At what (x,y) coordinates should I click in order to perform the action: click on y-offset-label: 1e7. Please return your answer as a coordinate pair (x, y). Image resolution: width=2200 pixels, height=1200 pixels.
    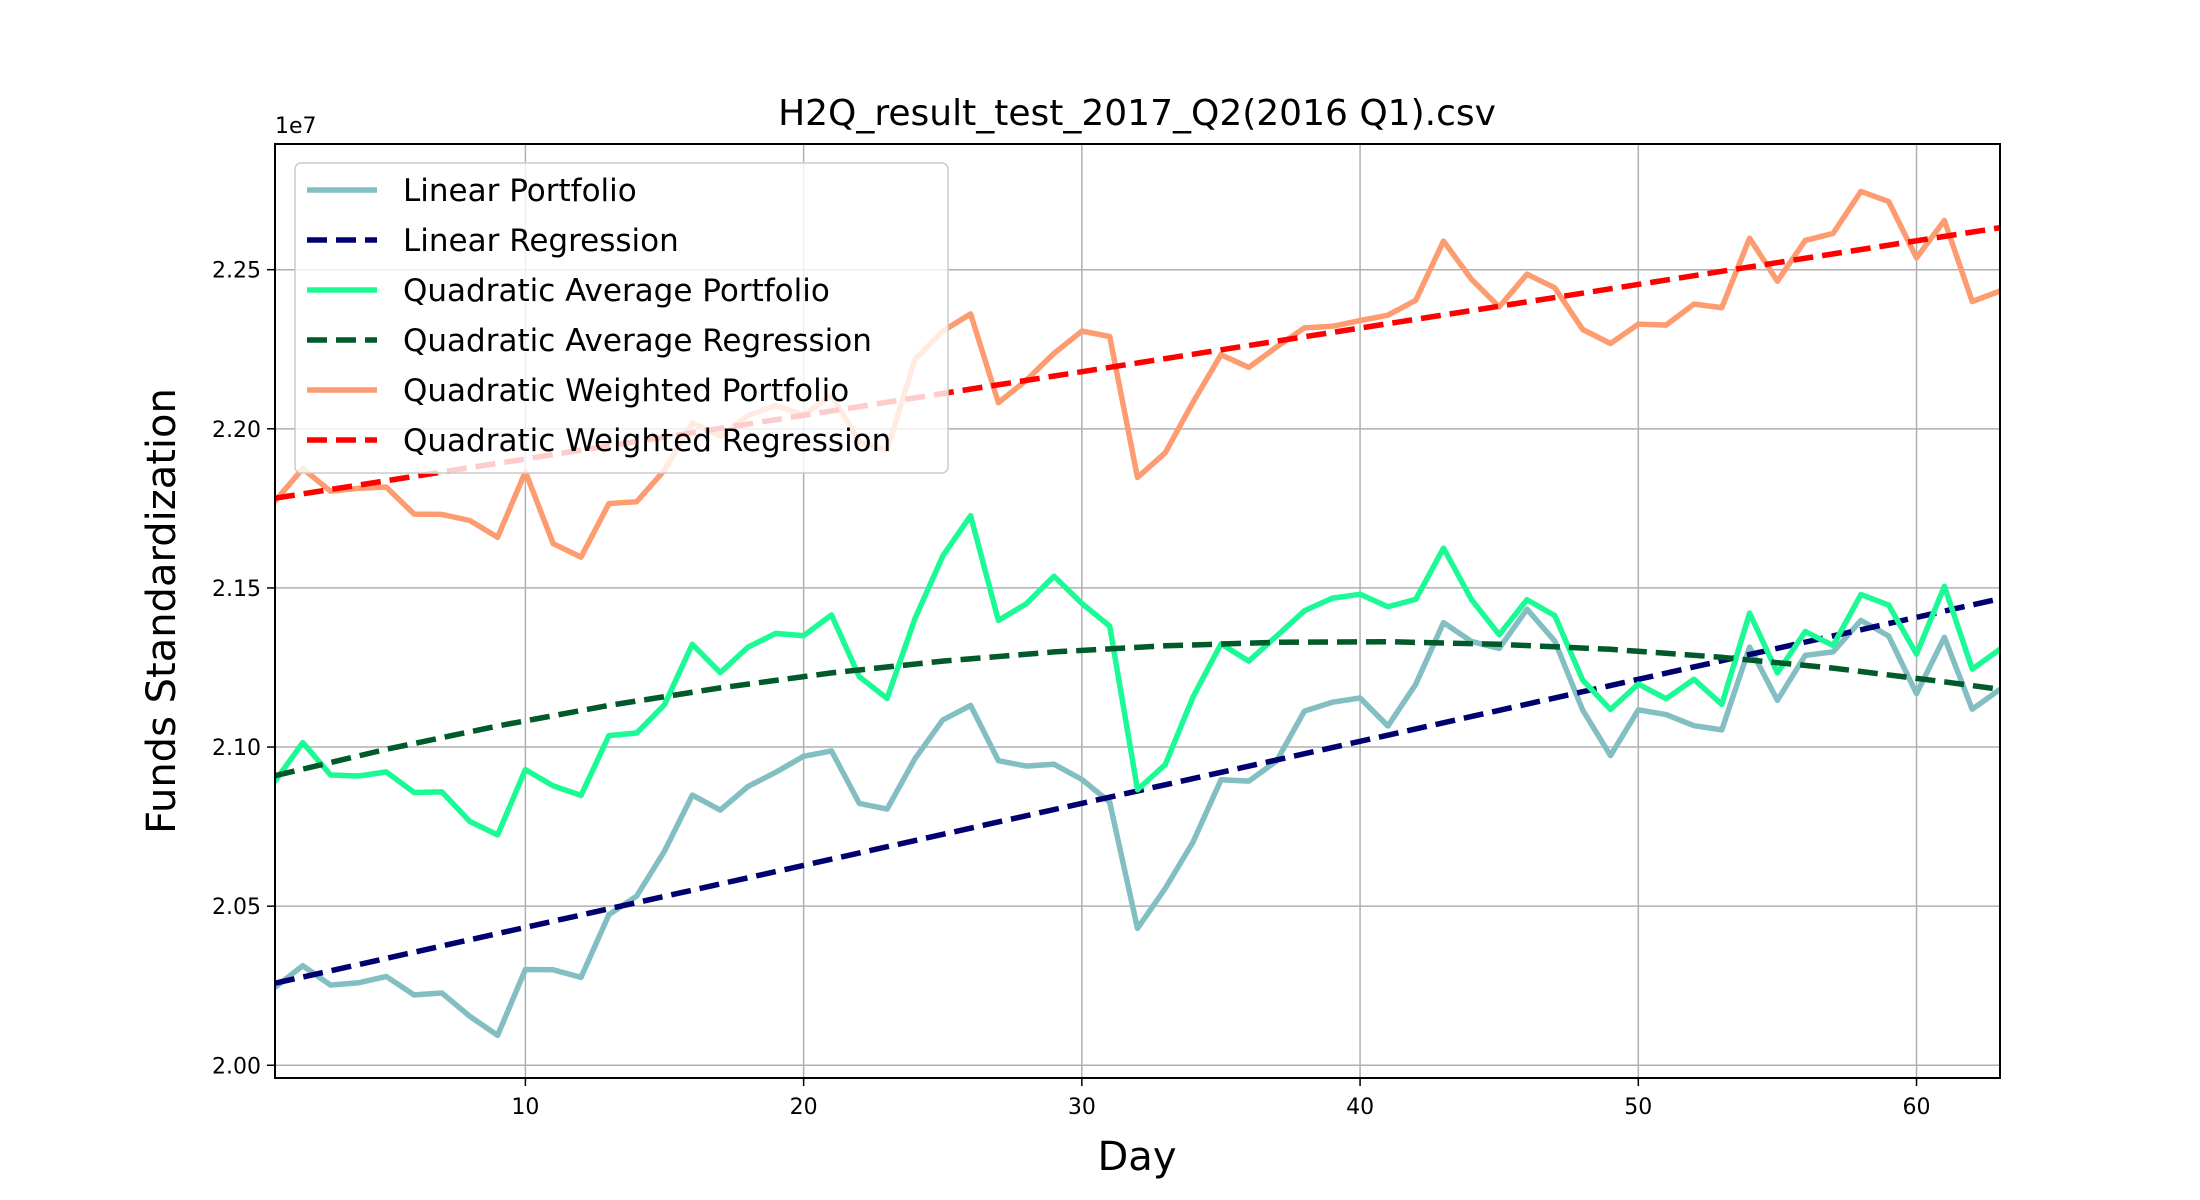
    Looking at the image, I should click on (296, 126).